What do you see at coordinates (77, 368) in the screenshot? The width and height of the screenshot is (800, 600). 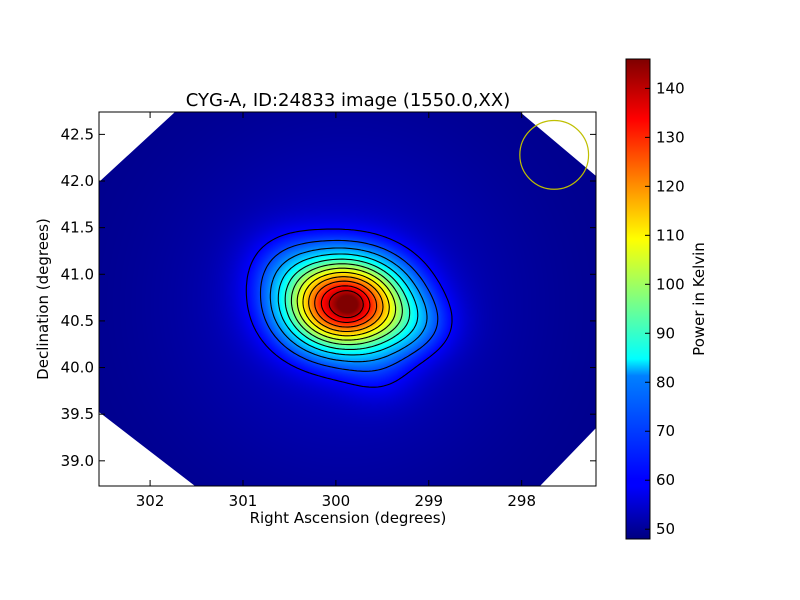 I see `y-tick-label: 40.0` at bounding box center [77, 368].